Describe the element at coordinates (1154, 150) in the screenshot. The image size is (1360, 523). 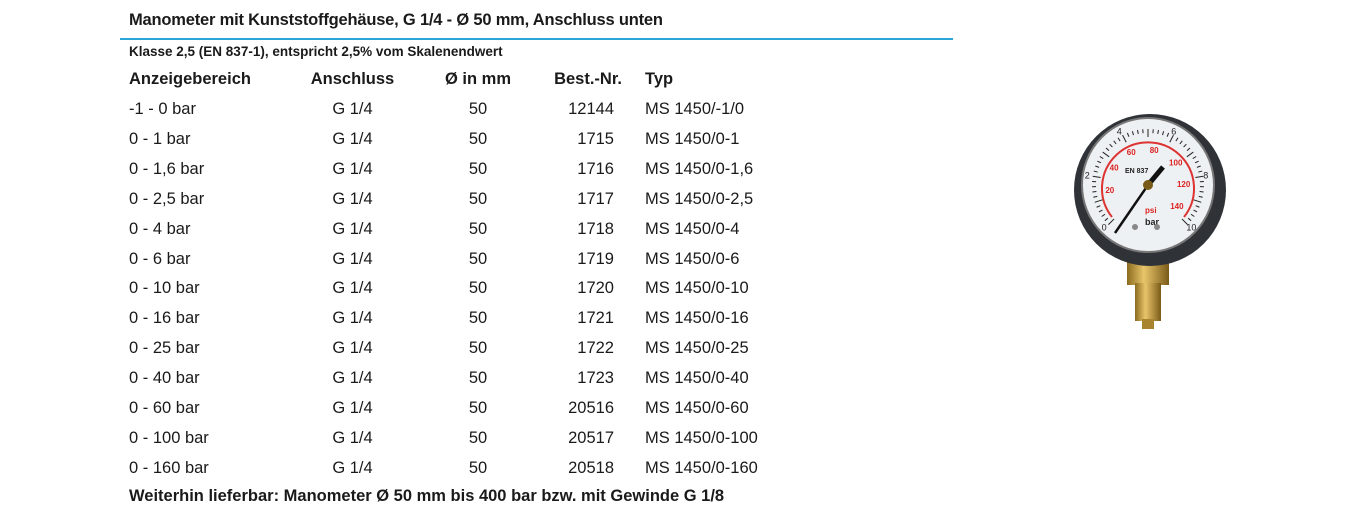
I see `gauge-psi-label: 80` at that location.